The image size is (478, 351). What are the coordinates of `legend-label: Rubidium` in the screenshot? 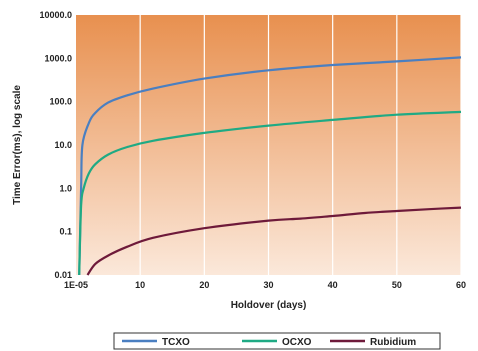 It's located at (393, 342).